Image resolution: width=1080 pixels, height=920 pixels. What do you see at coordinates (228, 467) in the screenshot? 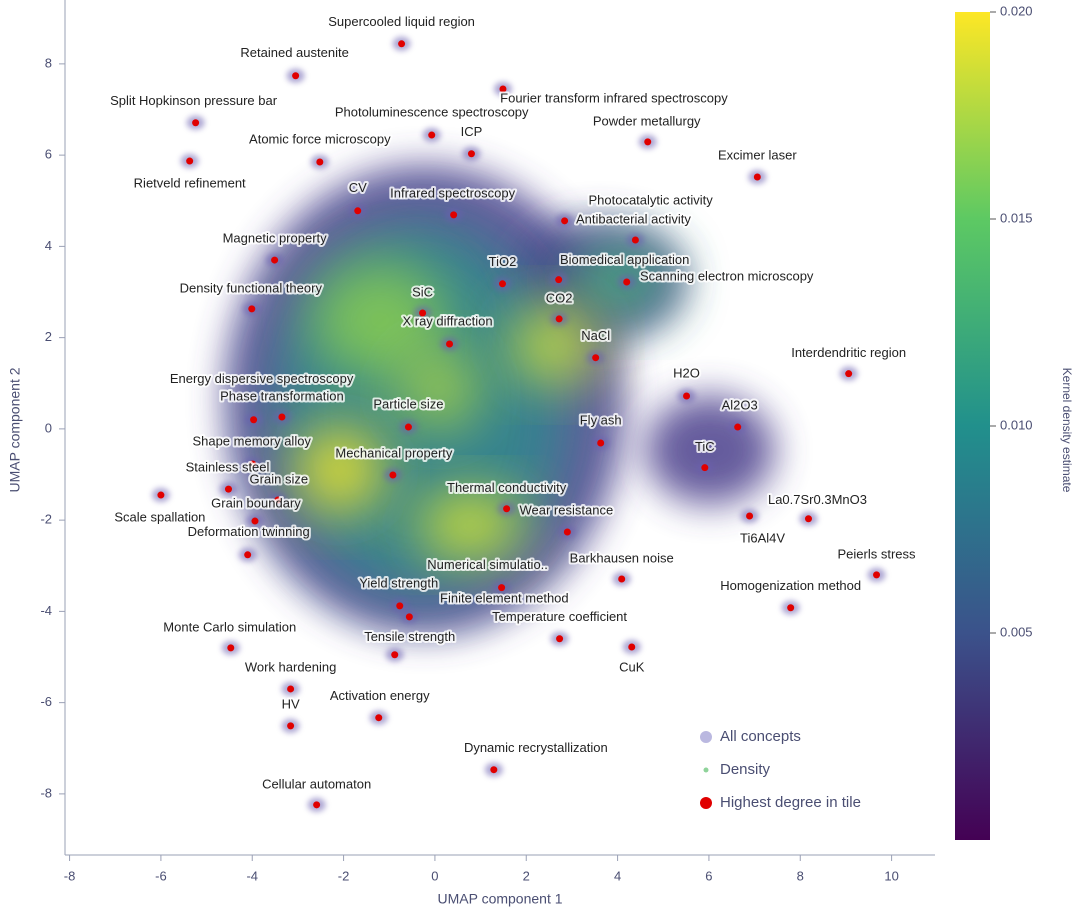
I see `point-label: Stainless steel` at bounding box center [228, 467].